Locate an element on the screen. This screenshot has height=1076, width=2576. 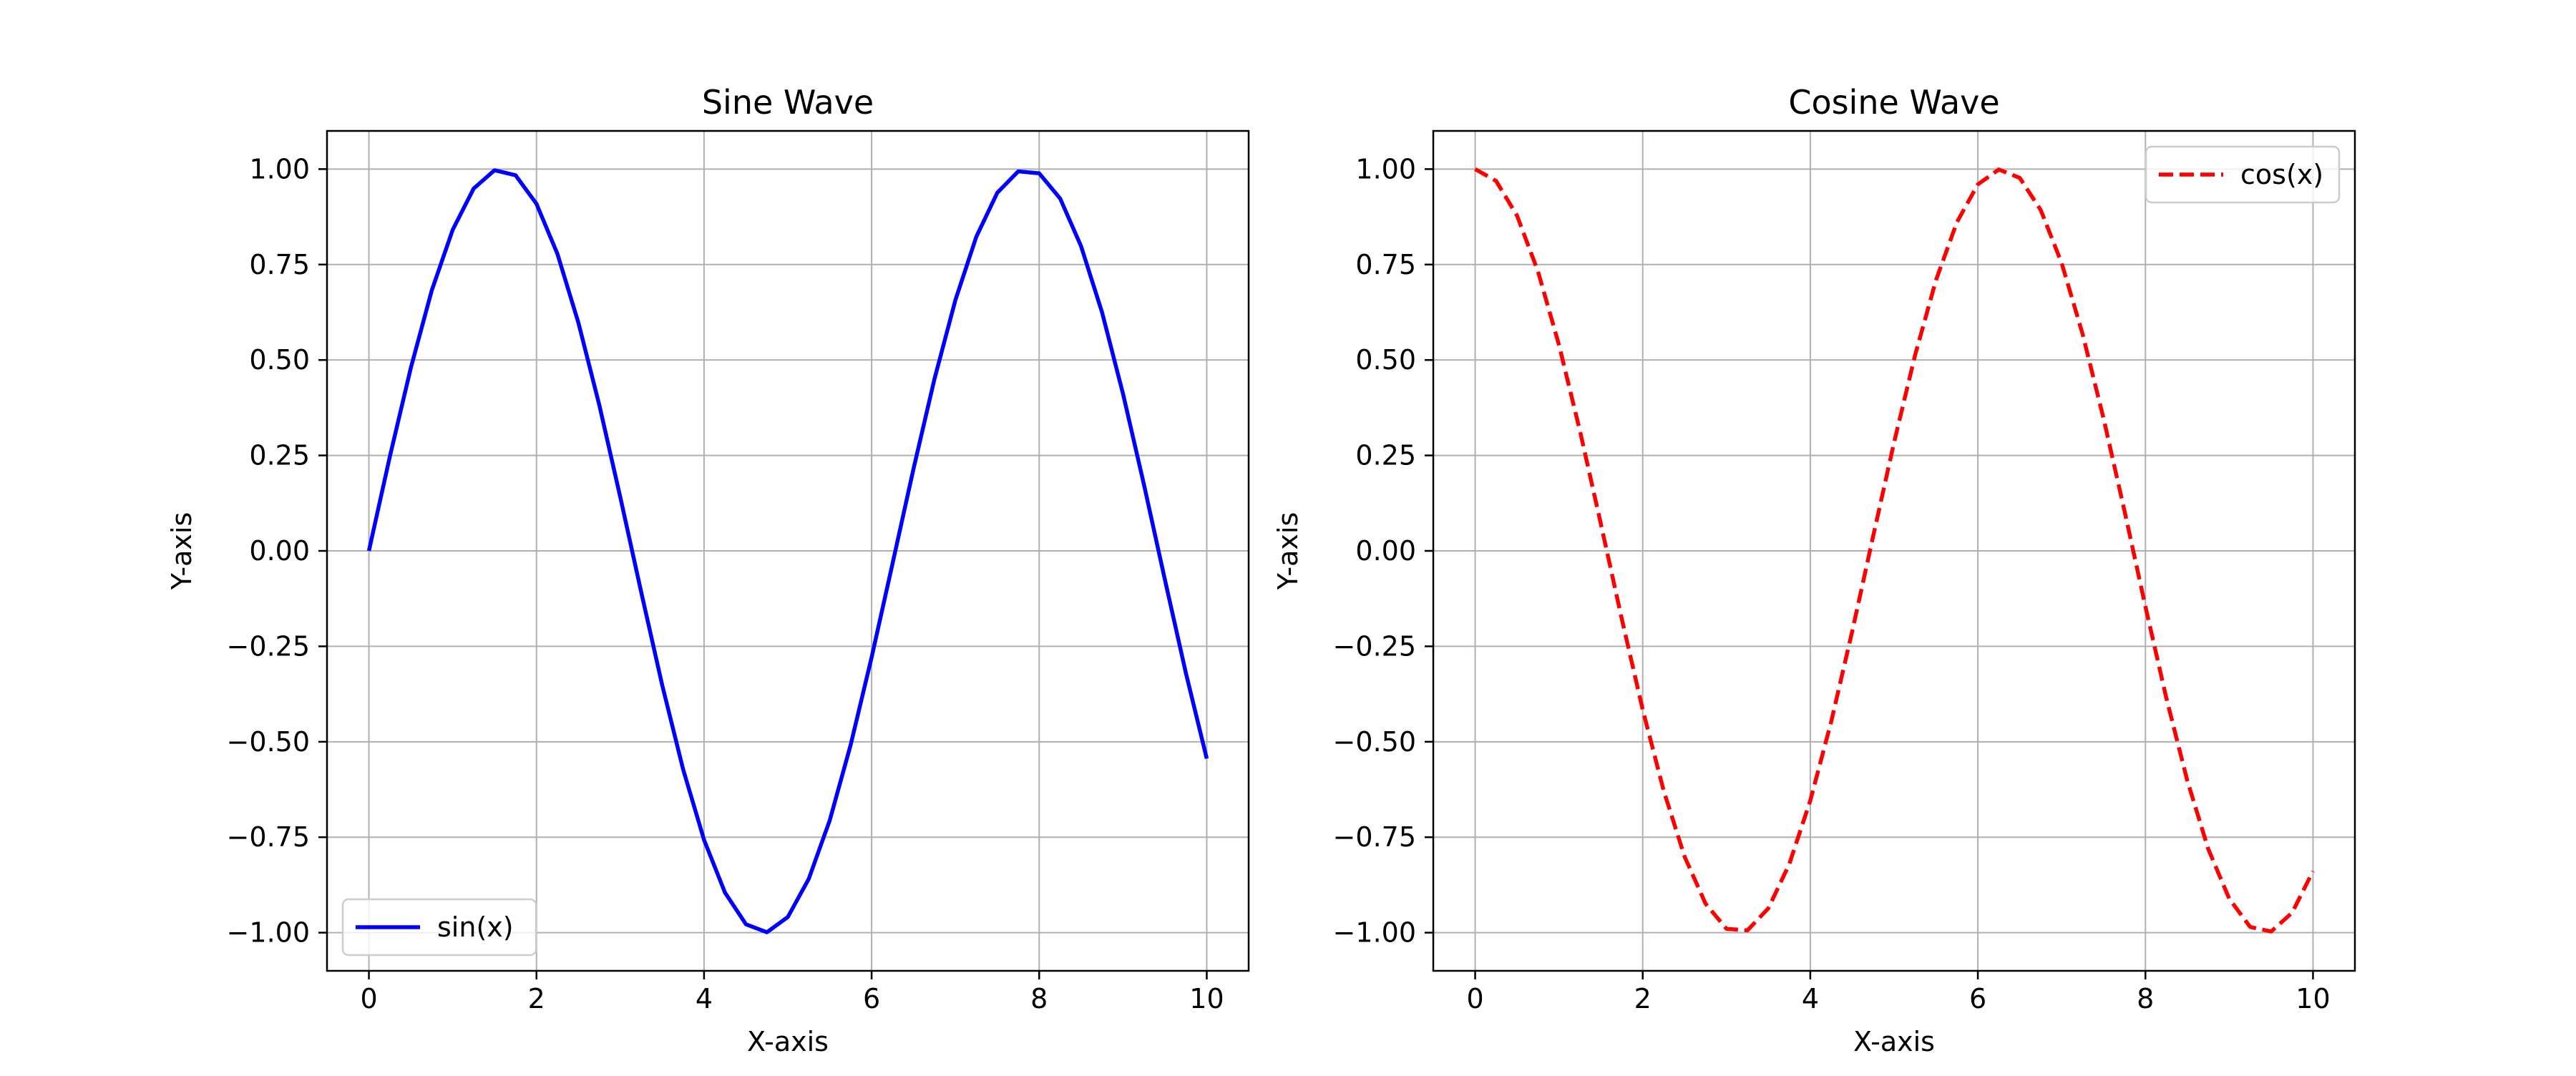
sine-legend-box is located at coordinates (439, 927).